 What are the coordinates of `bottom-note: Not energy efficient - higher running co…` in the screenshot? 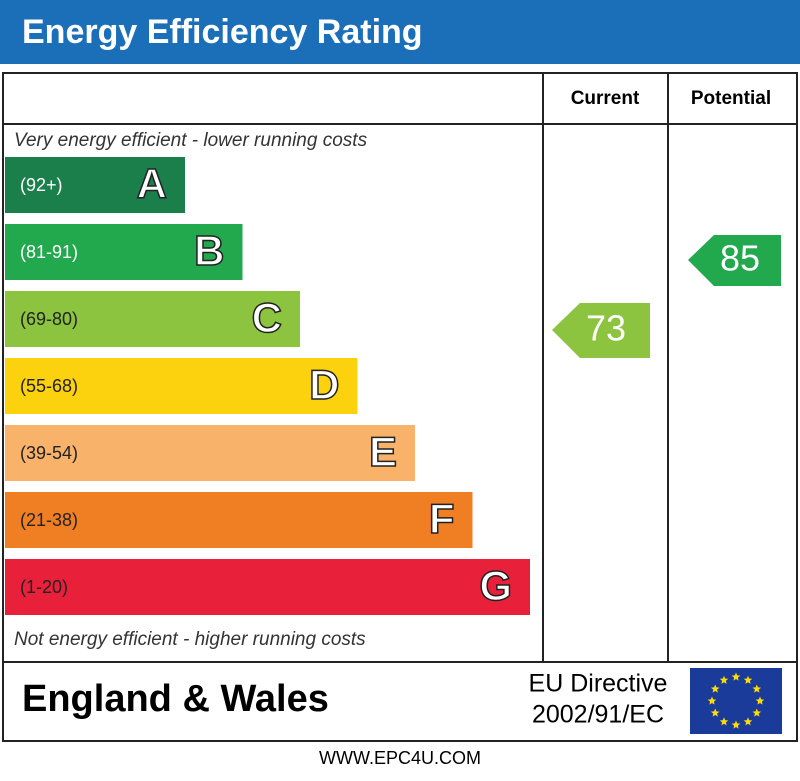 It's located at (190, 639).